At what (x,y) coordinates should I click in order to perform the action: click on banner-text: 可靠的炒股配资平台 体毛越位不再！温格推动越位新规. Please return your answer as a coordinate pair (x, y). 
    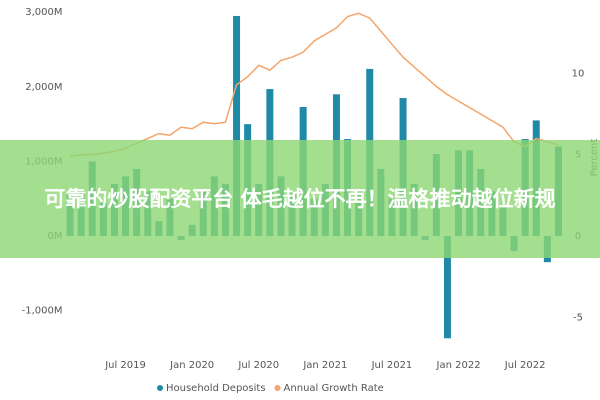
    Looking at the image, I should click on (300, 199).